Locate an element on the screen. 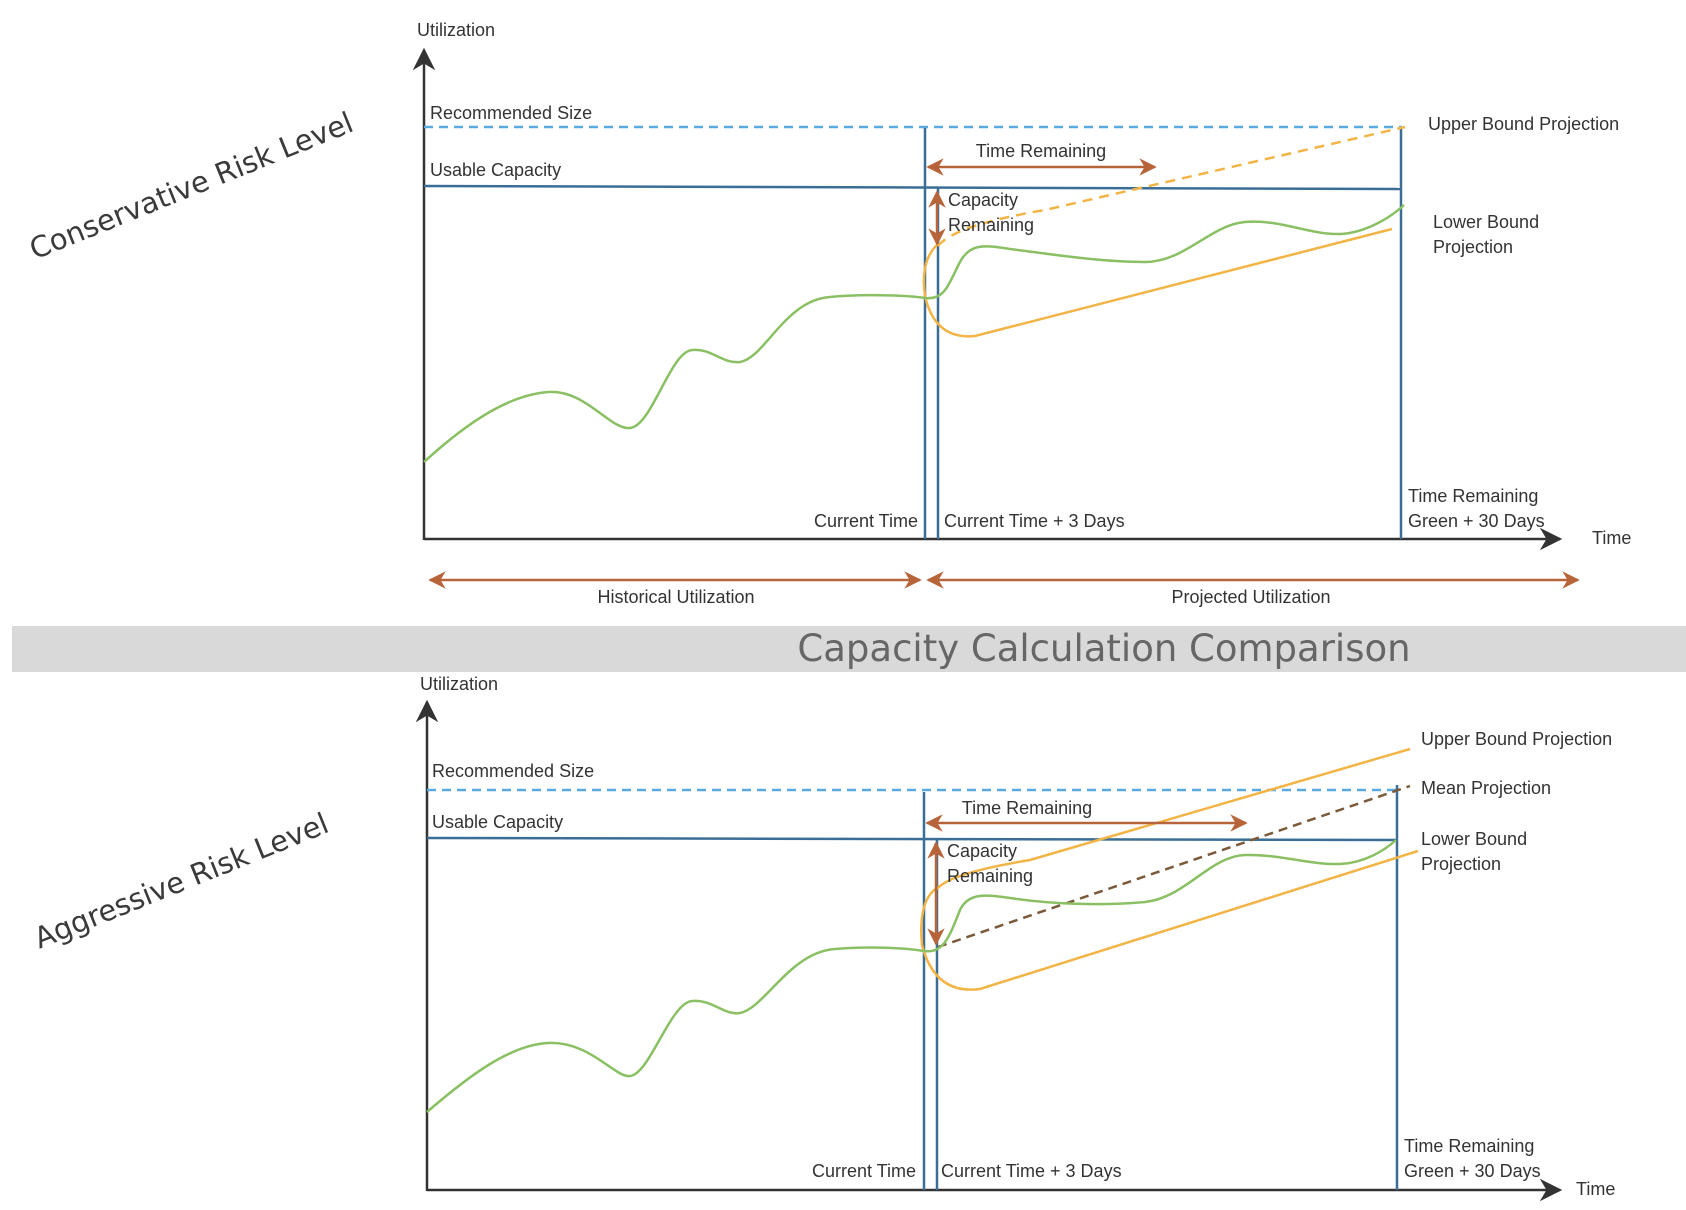  top-upper-bound-label: Upper Bound Projection is located at coordinates (1523, 124).